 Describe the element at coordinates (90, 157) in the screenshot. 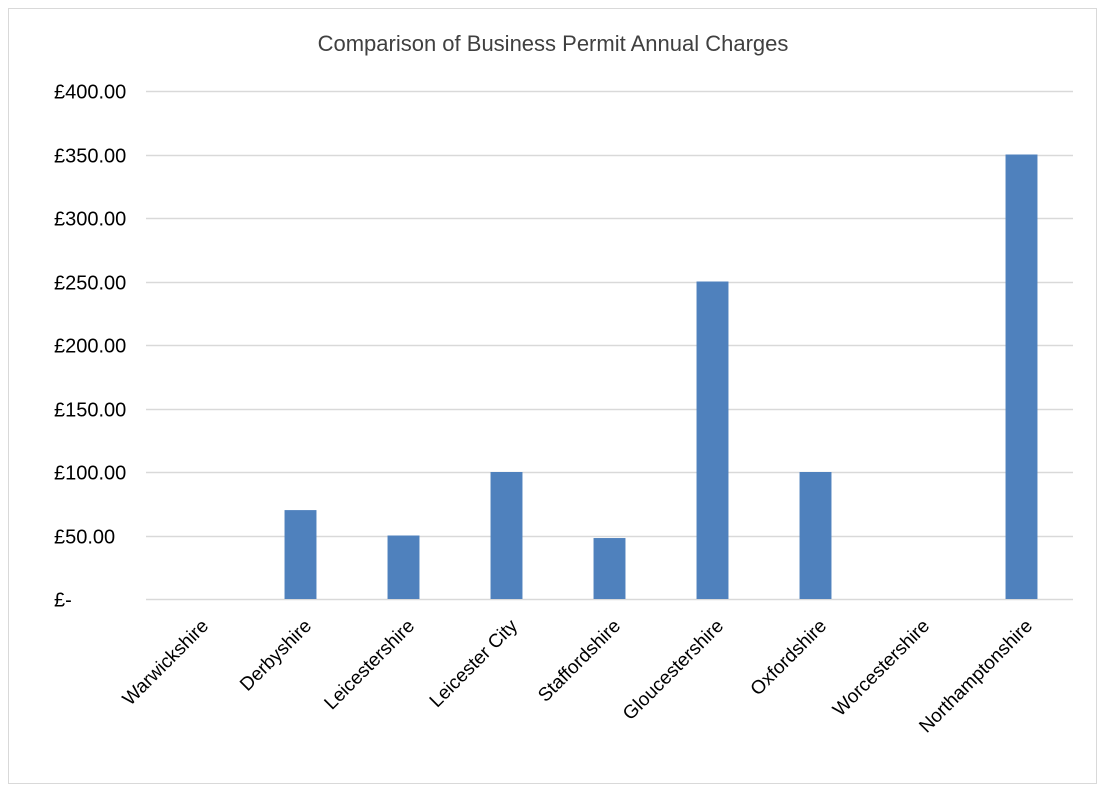

I see `y-tick-label: £350.00` at that location.